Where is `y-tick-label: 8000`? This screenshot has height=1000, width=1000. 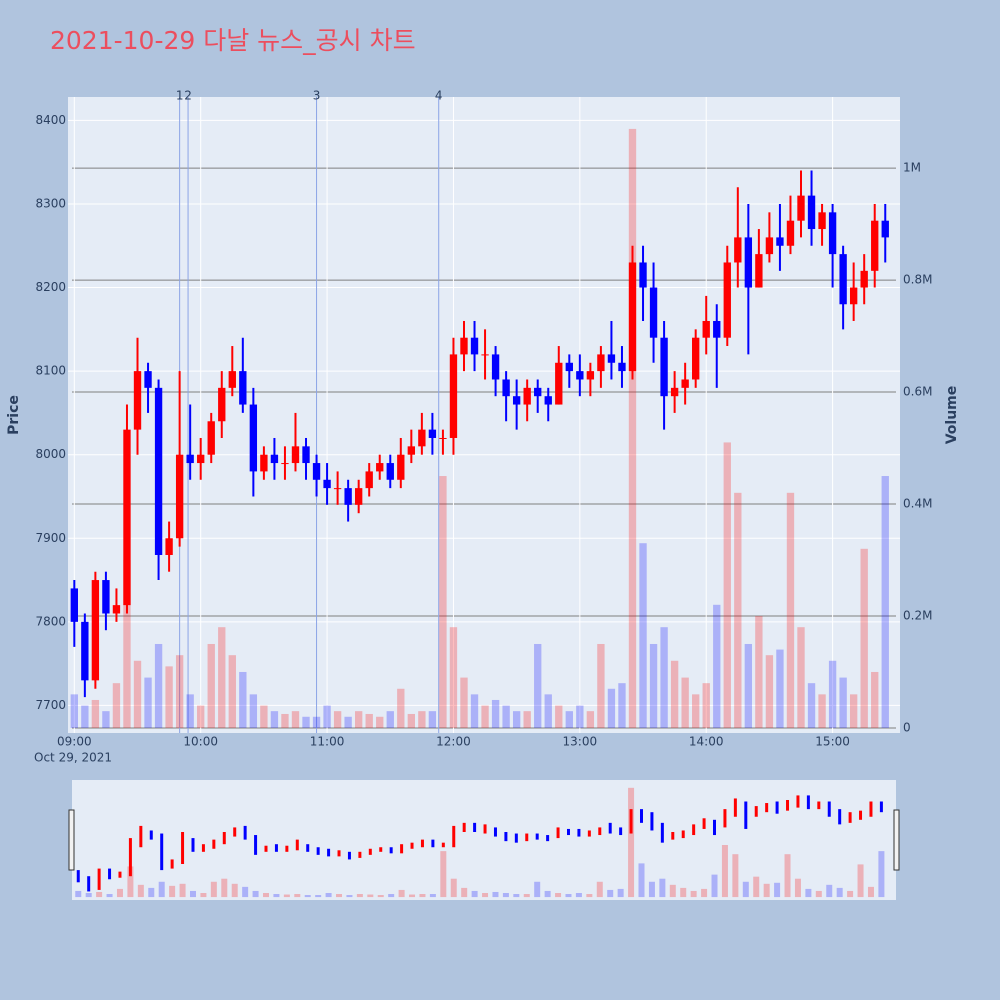
y-tick-label: 8000 is located at coordinates (50, 454).